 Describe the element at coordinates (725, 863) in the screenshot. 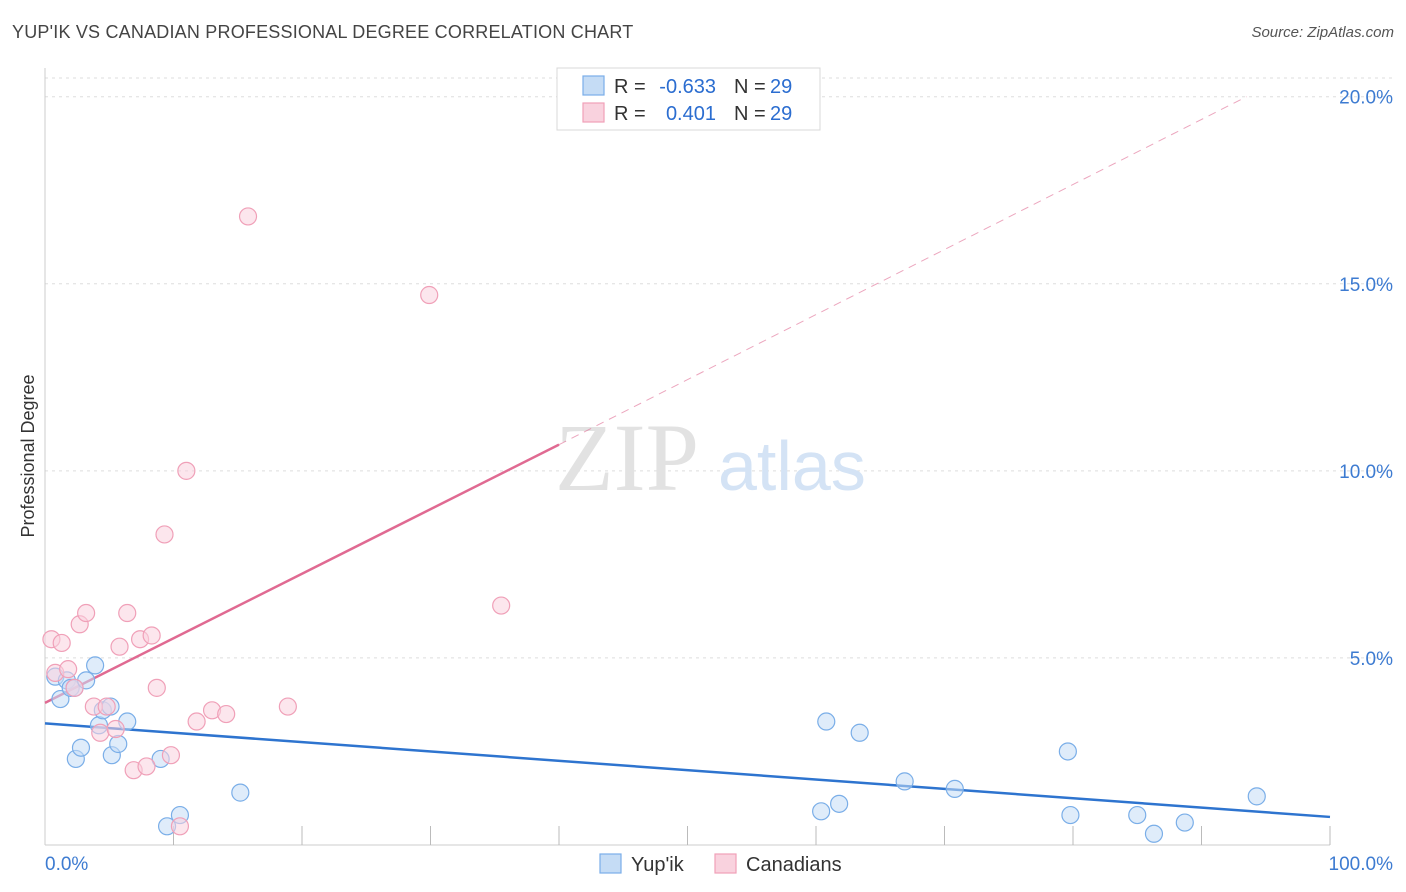

I see `bottom-legend-swatch-canadians` at that location.